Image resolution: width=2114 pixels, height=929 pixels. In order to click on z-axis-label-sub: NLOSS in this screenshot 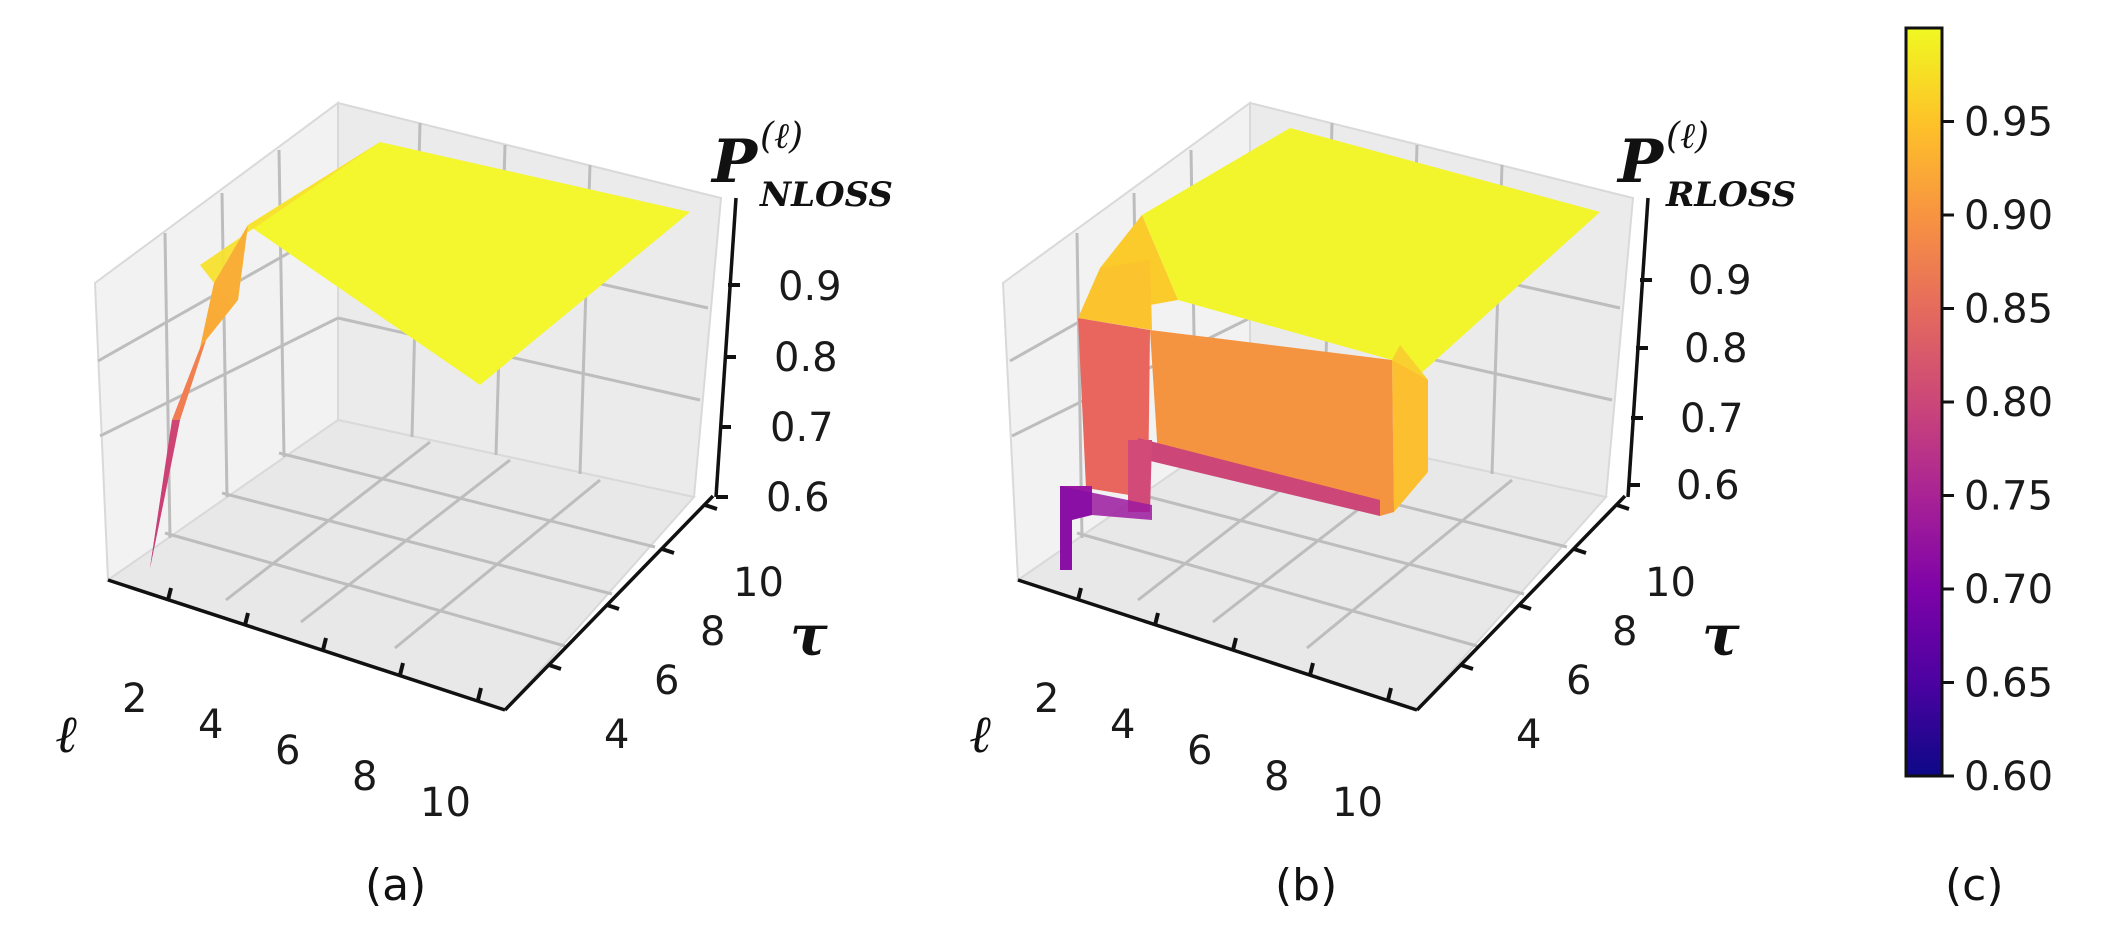, I will do `click(826, 195)`.